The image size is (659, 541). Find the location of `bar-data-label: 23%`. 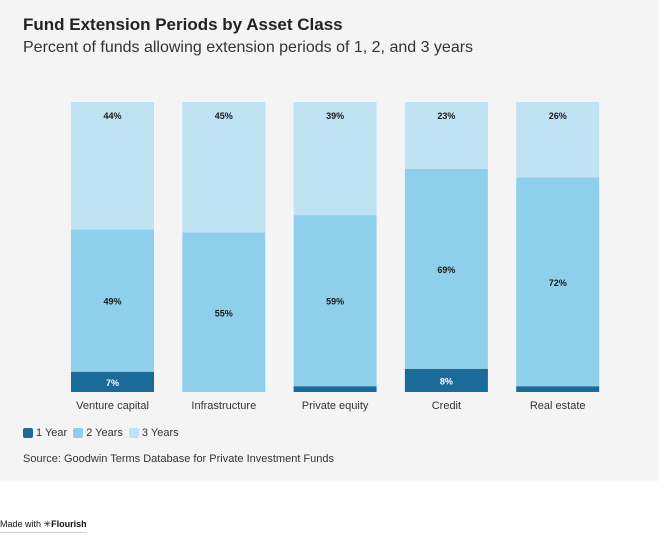

bar-data-label: 23% is located at coordinates (446, 116).